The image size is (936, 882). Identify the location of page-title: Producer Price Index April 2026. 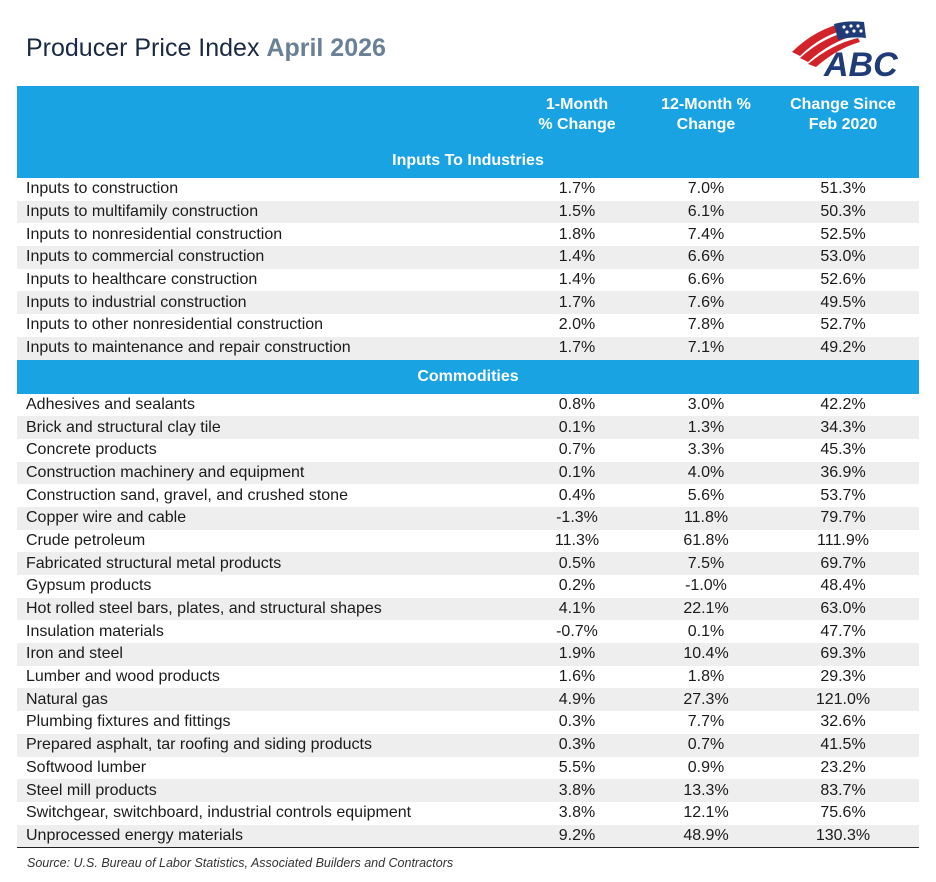
(206, 48).